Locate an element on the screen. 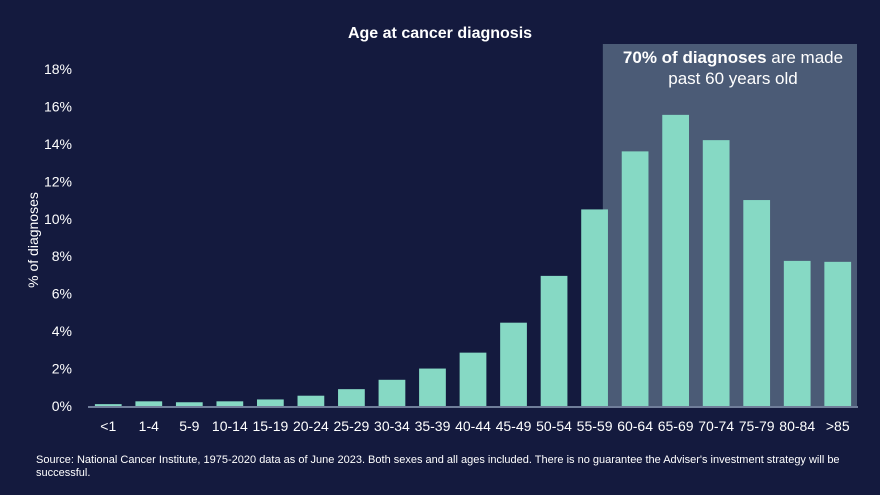 The width and height of the screenshot is (880, 495). y-tick-label: 12% is located at coordinates (58, 181).